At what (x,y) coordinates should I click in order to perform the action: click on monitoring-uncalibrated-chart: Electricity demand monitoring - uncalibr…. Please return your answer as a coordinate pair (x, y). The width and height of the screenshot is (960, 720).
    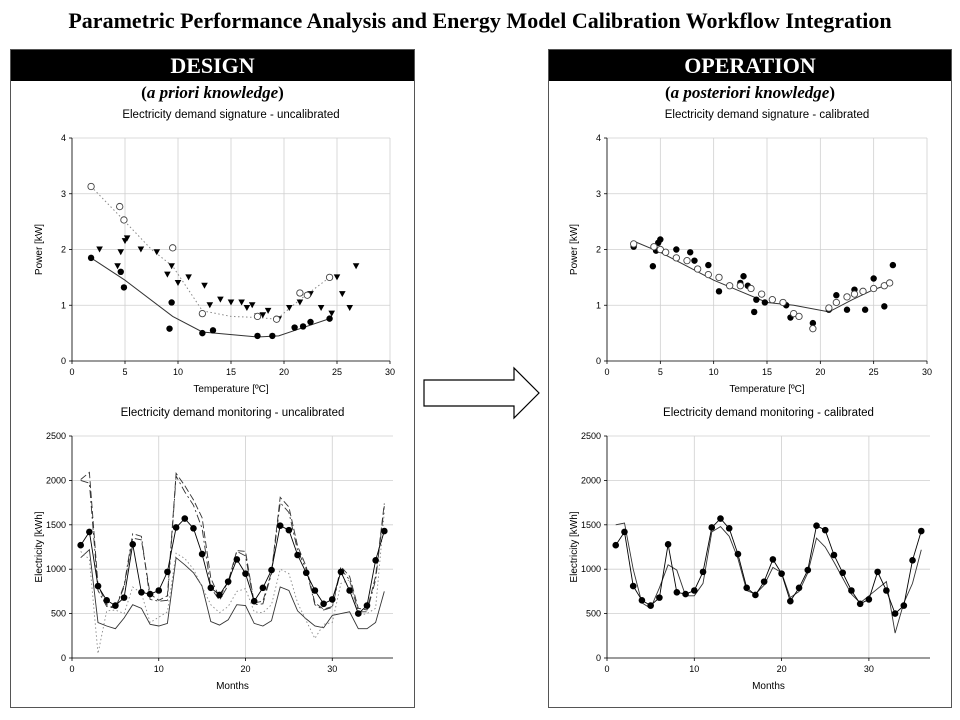
    Looking at the image, I should click on (213, 549).